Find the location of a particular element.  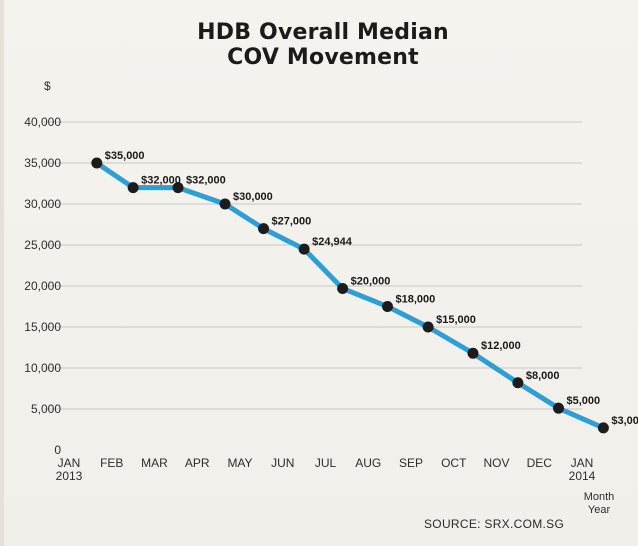

x-tick-label: NOV is located at coordinates (496, 463).